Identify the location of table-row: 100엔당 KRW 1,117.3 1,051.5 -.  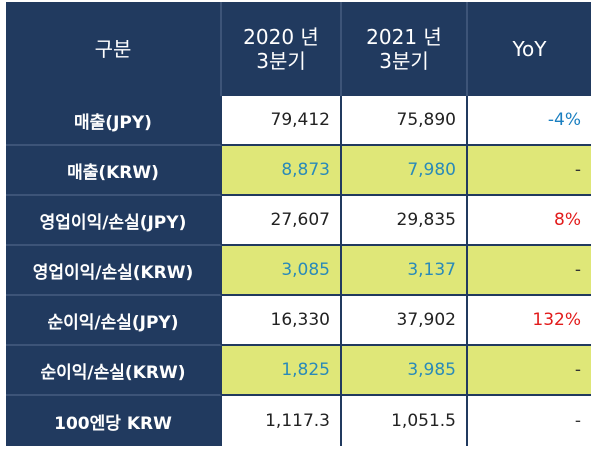
(298, 421).